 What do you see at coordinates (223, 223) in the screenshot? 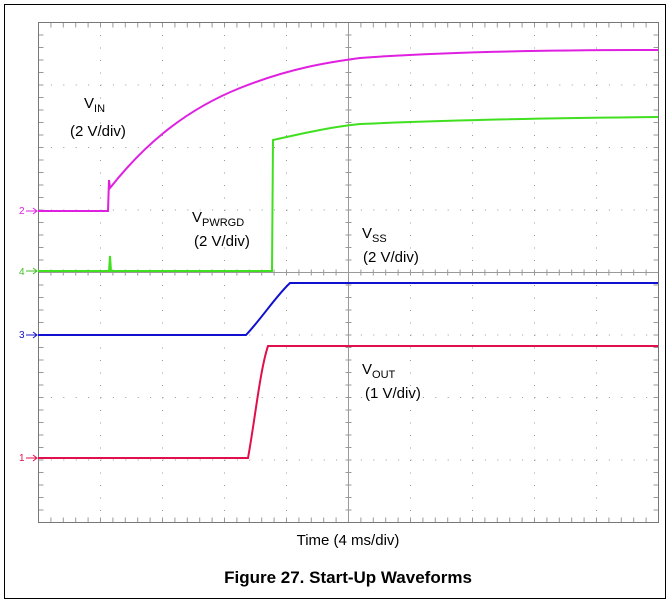
I see `trace-sub: PWRGD` at bounding box center [223, 223].